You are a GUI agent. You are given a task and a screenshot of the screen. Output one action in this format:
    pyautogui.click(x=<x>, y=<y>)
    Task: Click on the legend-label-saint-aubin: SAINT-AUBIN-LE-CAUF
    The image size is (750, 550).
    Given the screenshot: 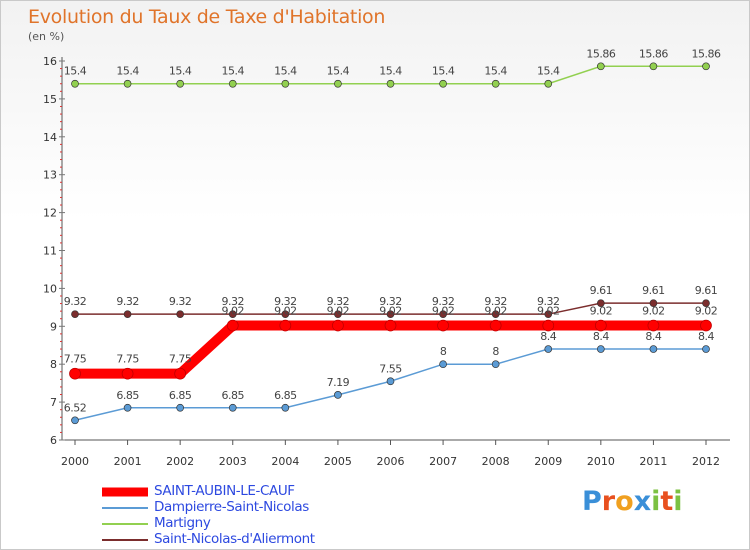 What is the action you would take?
    pyautogui.click(x=224, y=491)
    